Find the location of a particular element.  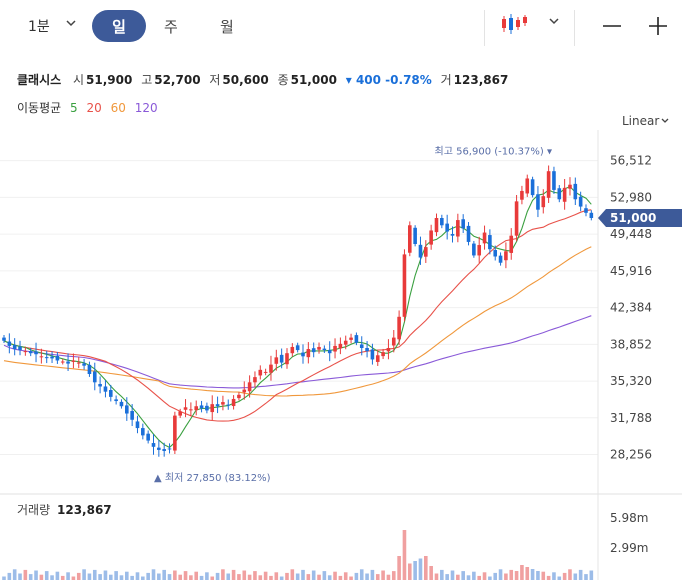

ma-60-label: 60 is located at coordinates (118, 108).